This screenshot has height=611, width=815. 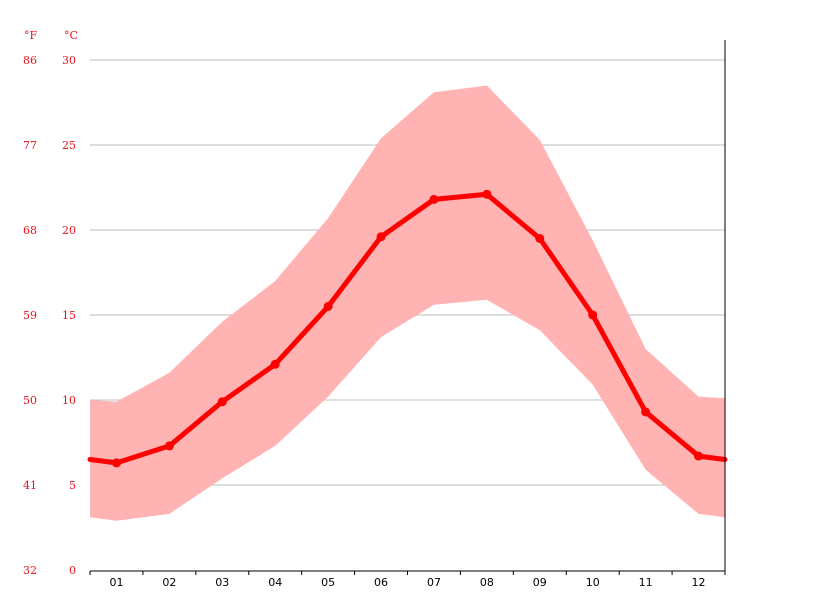 I want to click on y-tick-label-fahrenheit: 41, so click(x=30, y=485).